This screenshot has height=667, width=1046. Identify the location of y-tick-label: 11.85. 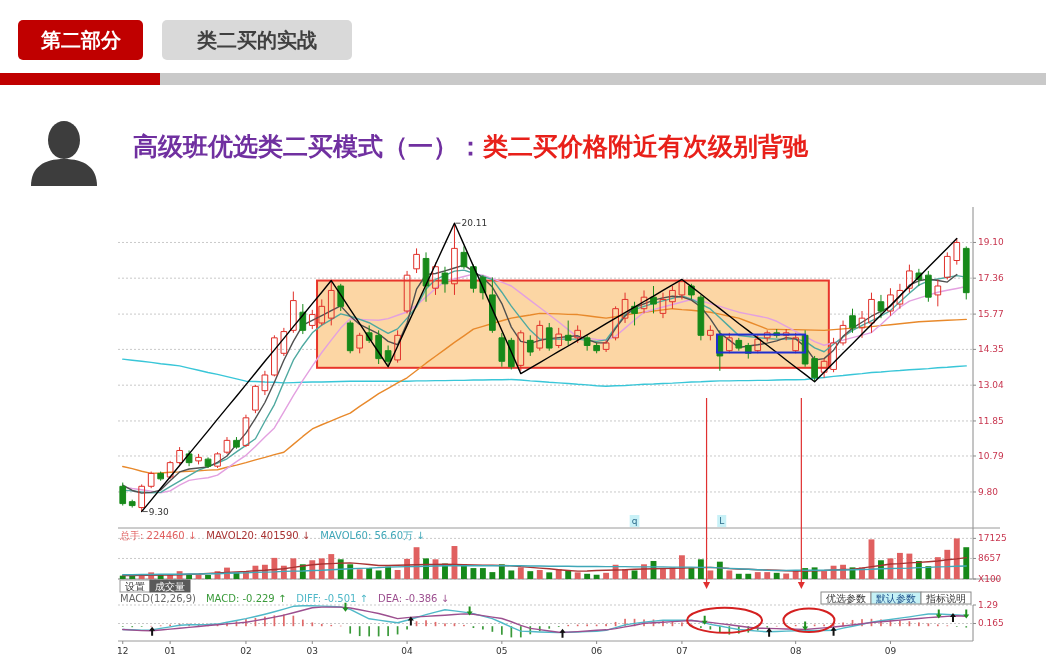
(991, 420).